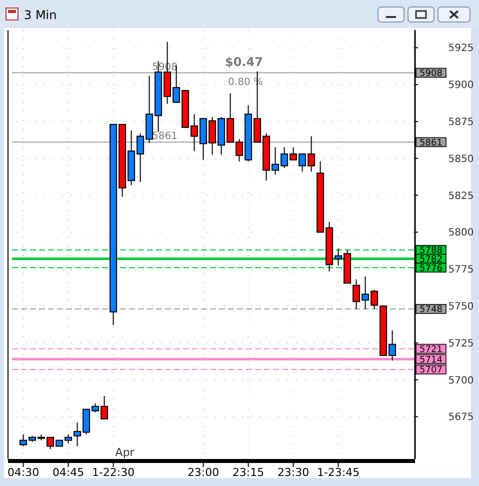 This screenshot has width=479, height=486. Describe the element at coordinates (461, 270) in the screenshot. I see `y-tick-label: 5775` at that location.